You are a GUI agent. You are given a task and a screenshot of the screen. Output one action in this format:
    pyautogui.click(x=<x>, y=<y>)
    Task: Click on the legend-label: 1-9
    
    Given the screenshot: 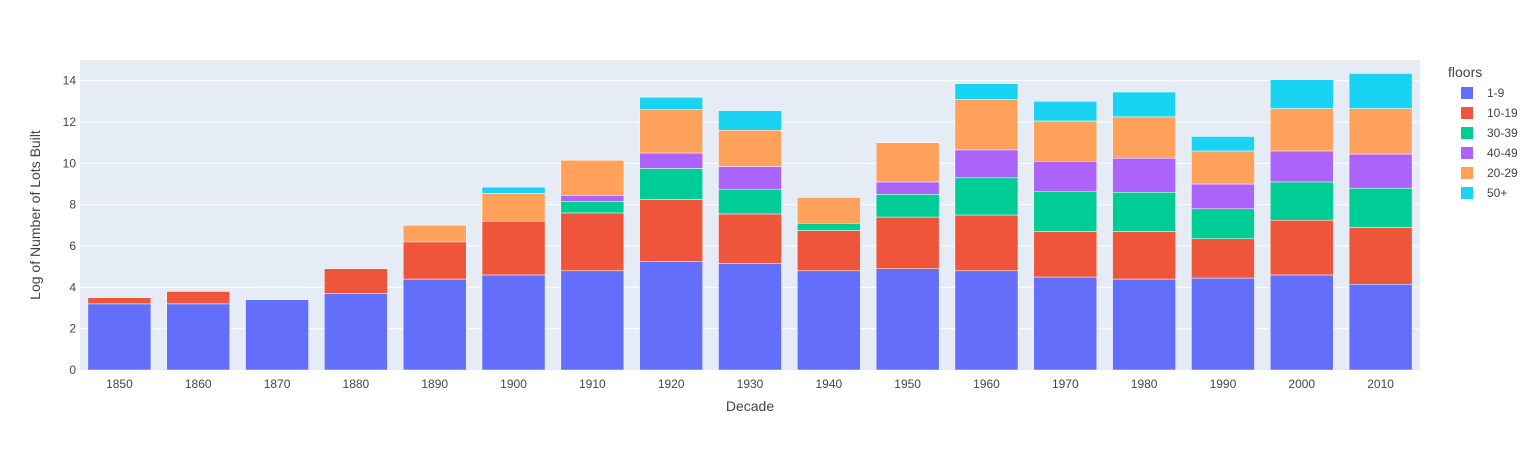 What is the action you would take?
    pyautogui.click(x=1496, y=93)
    